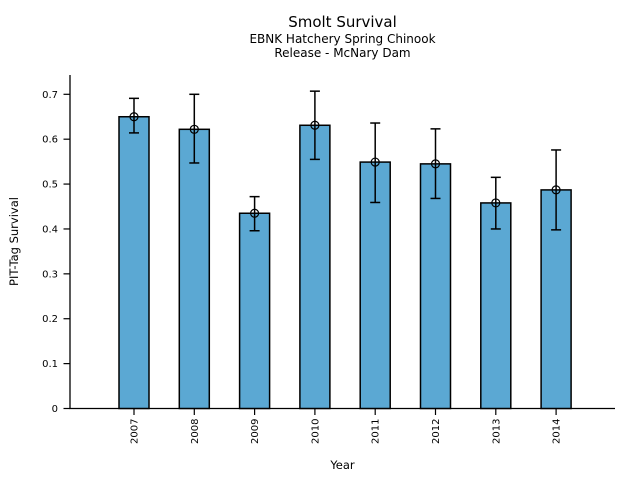 Image resolution: width=640 pixels, height=484 pixels. Describe the element at coordinates (342, 22) in the screenshot. I see `chart-title: Smolt Survival` at that location.